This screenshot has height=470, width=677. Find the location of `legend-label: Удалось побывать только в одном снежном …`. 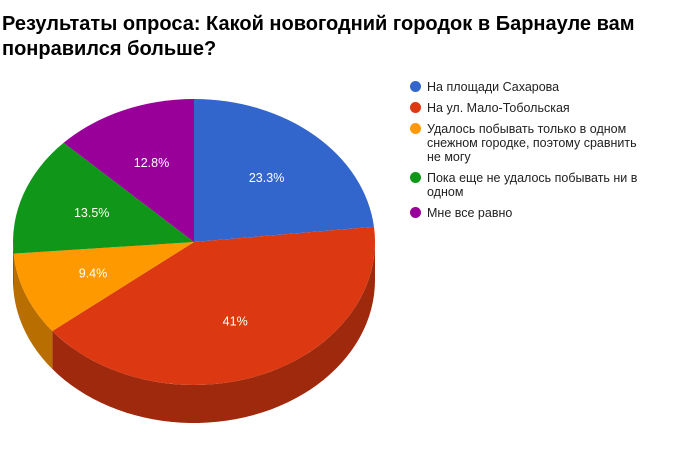

legend-label: Удалось побывать только в одном снежном … is located at coordinates (532, 143).